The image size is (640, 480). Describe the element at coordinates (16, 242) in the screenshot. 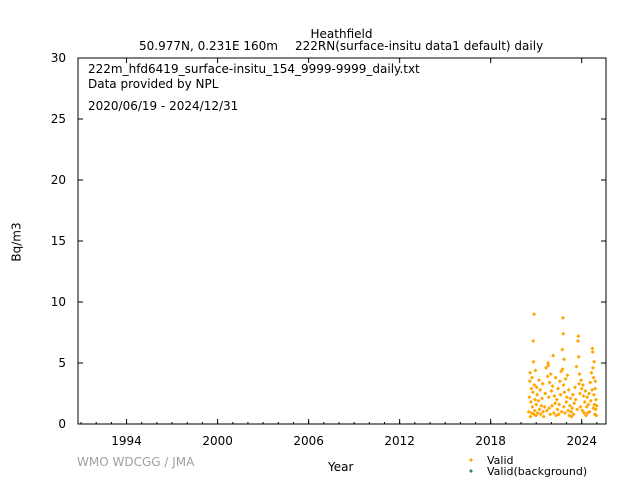

I see `y-axis-label: Bq/m3` at that location.